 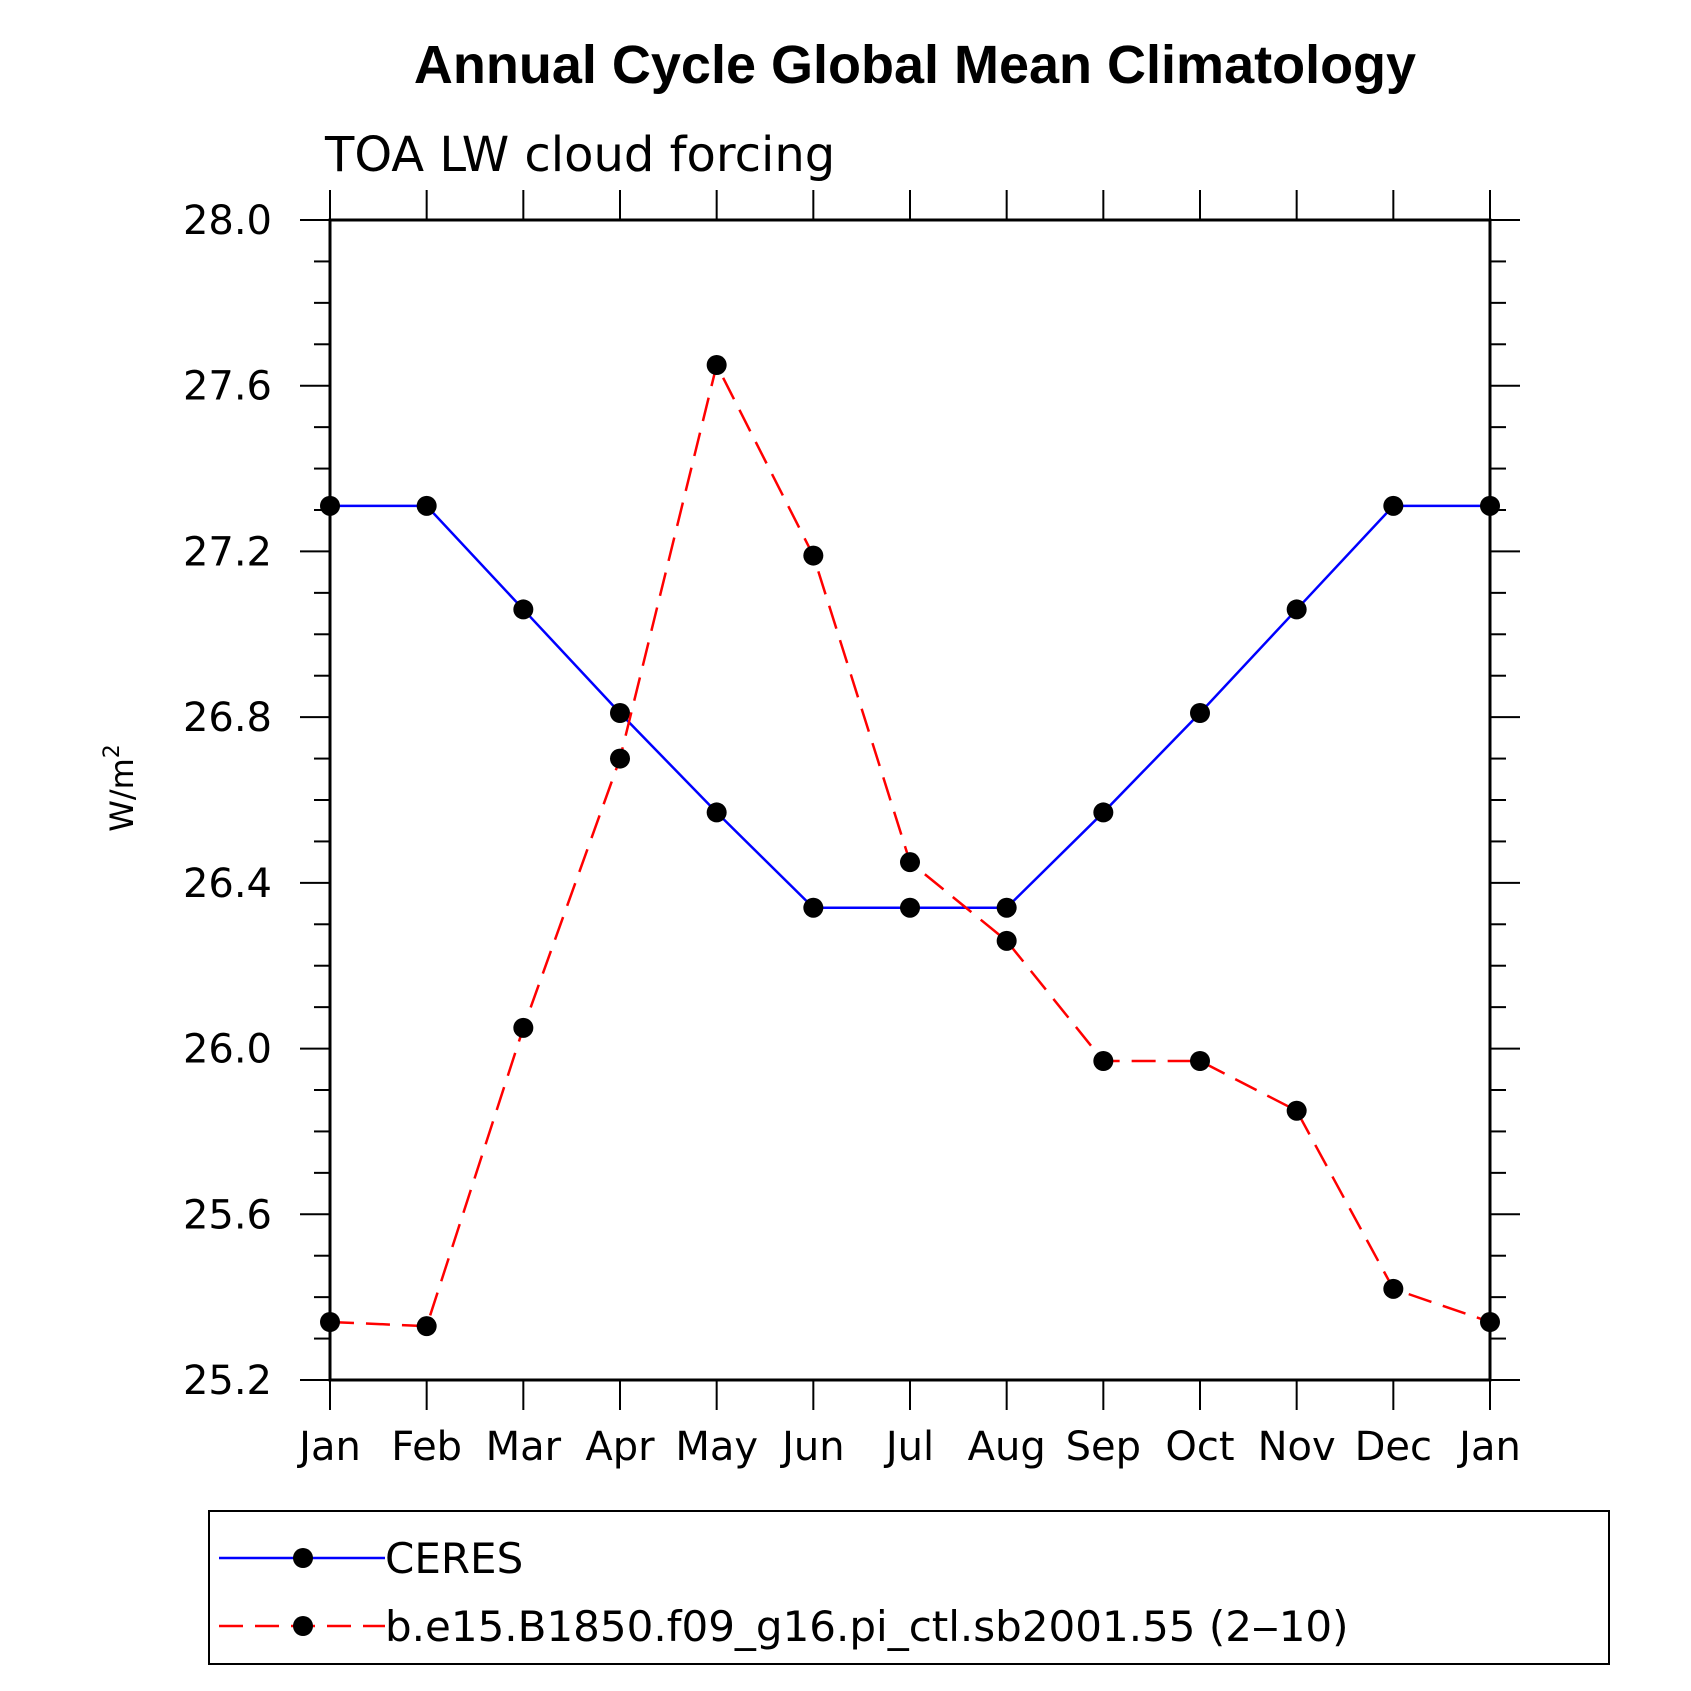 What do you see at coordinates (227, 1215) in the screenshot?
I see `y-tick-label: 25.6` at bounding box center [227, 1215].